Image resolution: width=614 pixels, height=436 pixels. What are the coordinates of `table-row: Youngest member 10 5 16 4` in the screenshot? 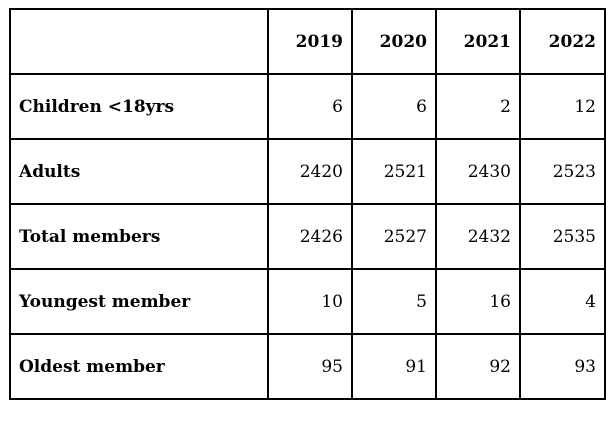 It's located at (307, 301).